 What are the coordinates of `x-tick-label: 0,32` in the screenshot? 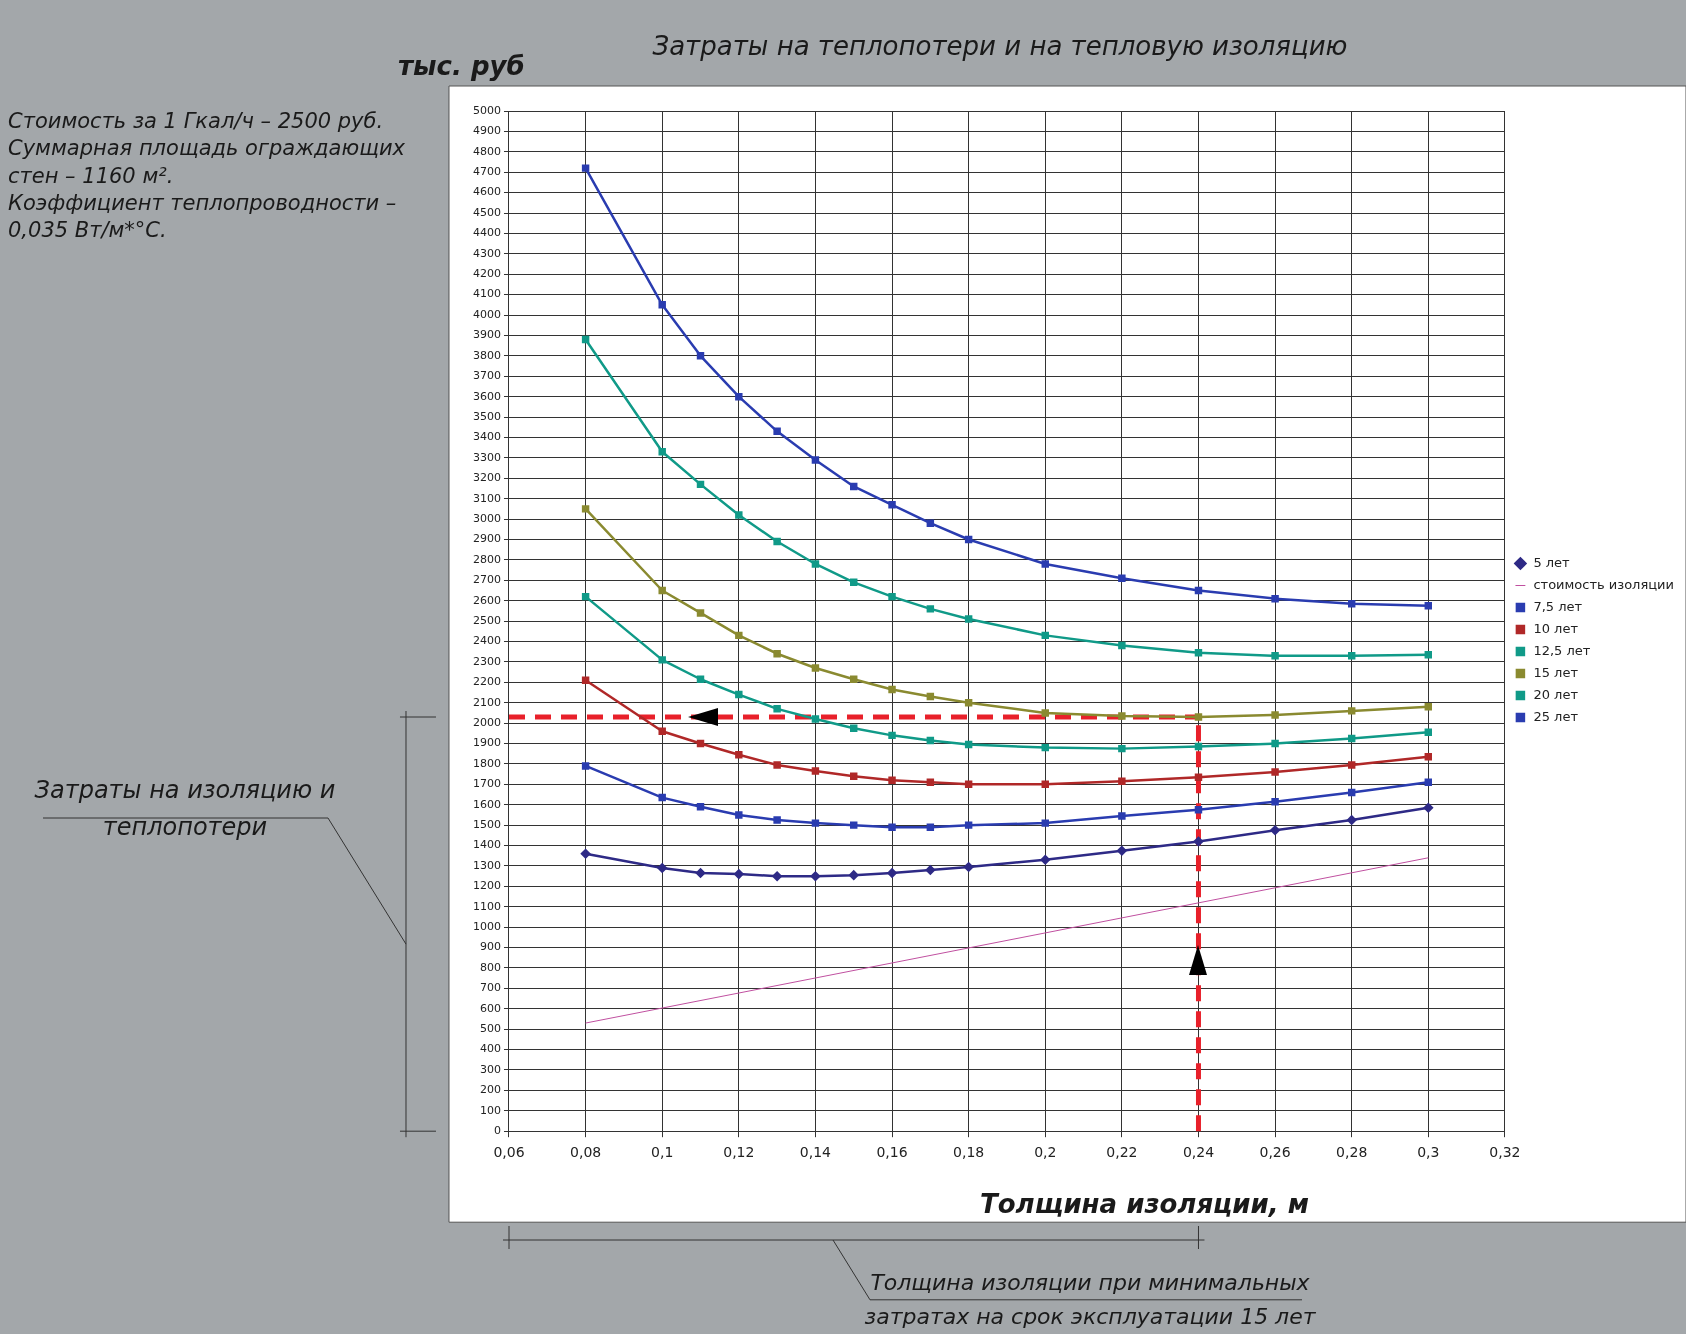 It's located at (1505, 1152).